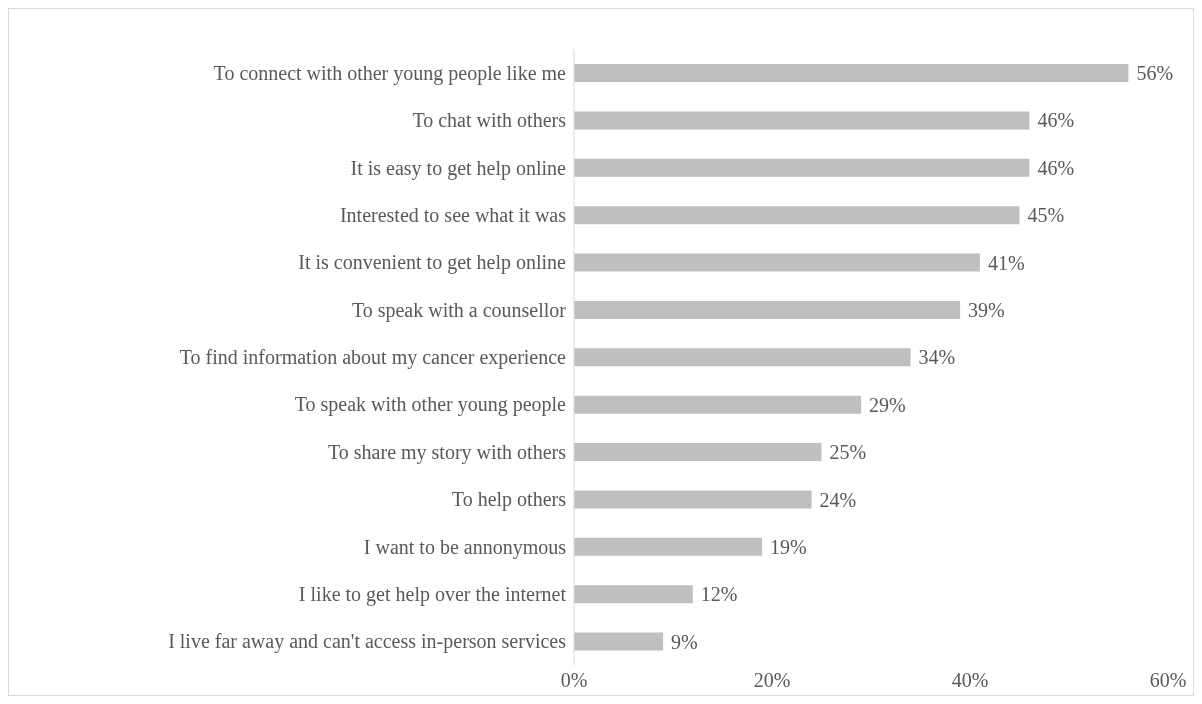 The image size is (1202, 704). Describe the element at coordinates (1006, 262) in the screenshot. I see `data-label: 41%` at that location.